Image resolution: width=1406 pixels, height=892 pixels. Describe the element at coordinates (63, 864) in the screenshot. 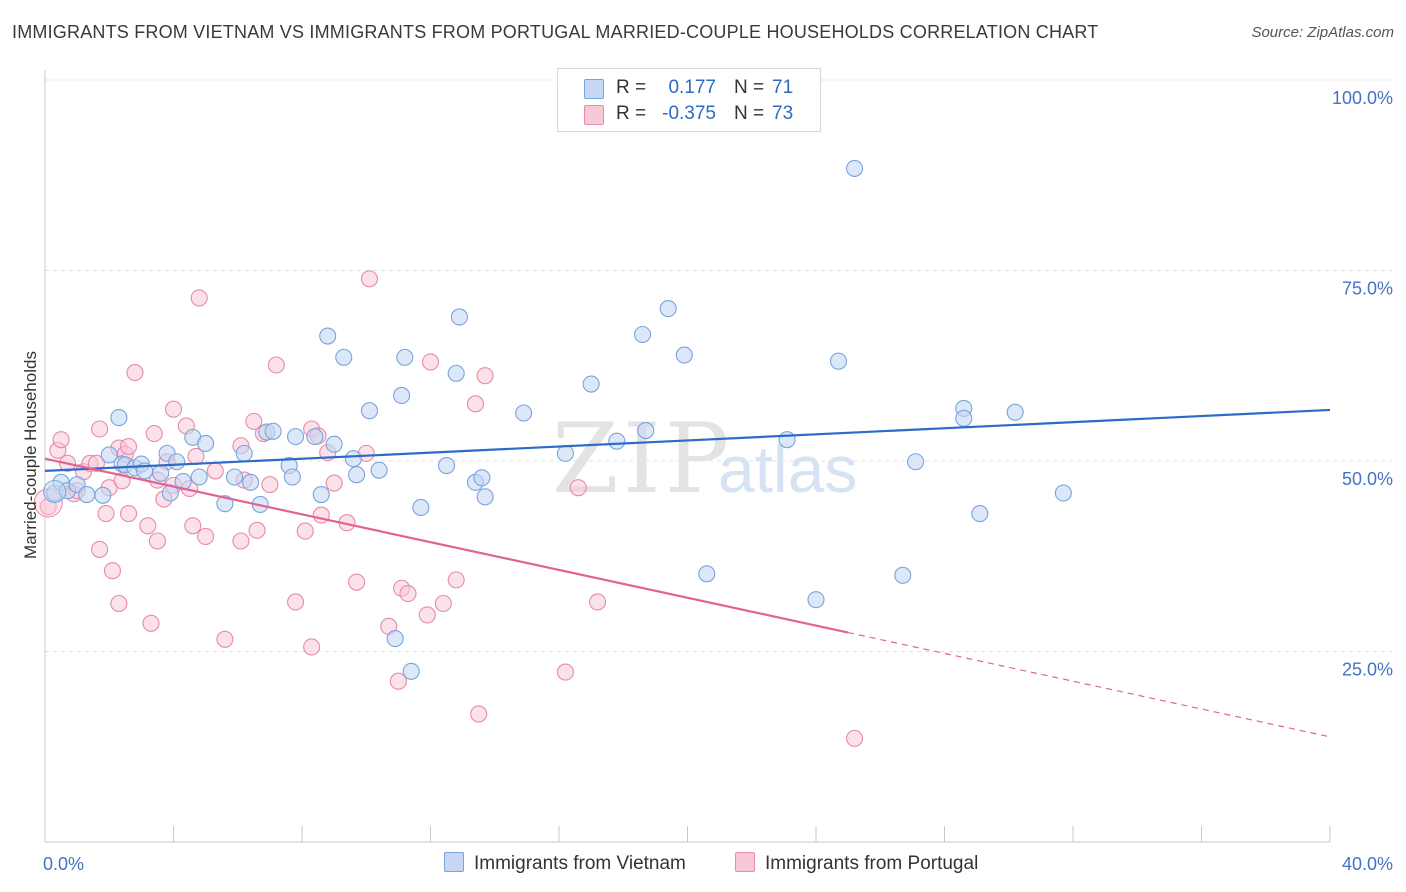

I see `x-tick-label: 0.0%` at that location.